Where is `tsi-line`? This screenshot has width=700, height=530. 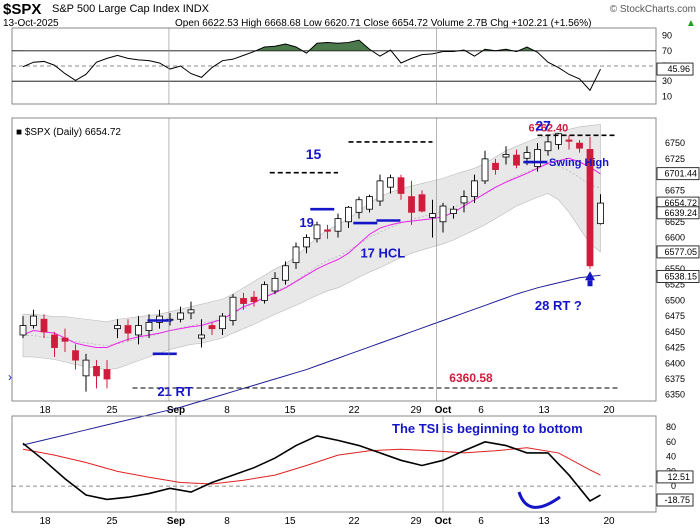 tsi-line is located at coordinates (311, 468).